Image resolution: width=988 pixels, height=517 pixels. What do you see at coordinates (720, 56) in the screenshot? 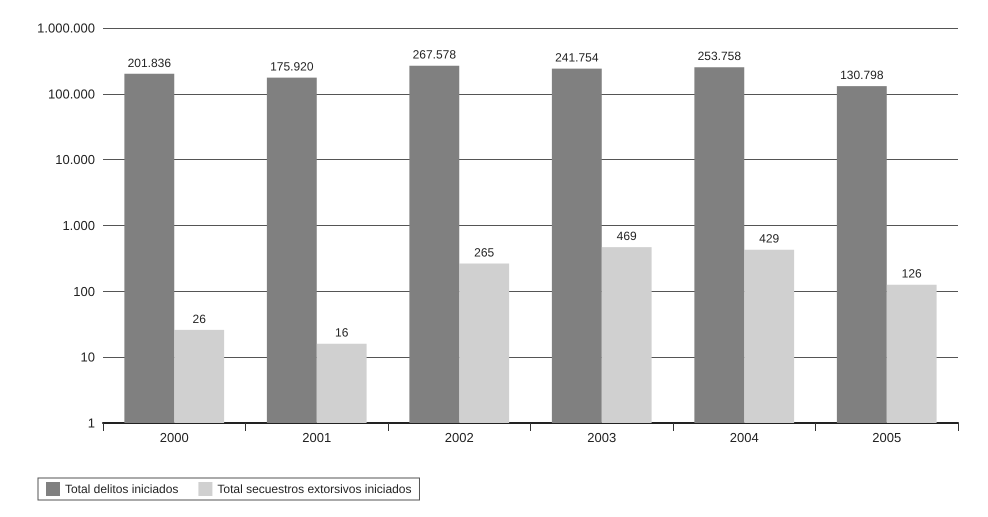
I see `data-label: 253.758` at bounding box center [720, 56].